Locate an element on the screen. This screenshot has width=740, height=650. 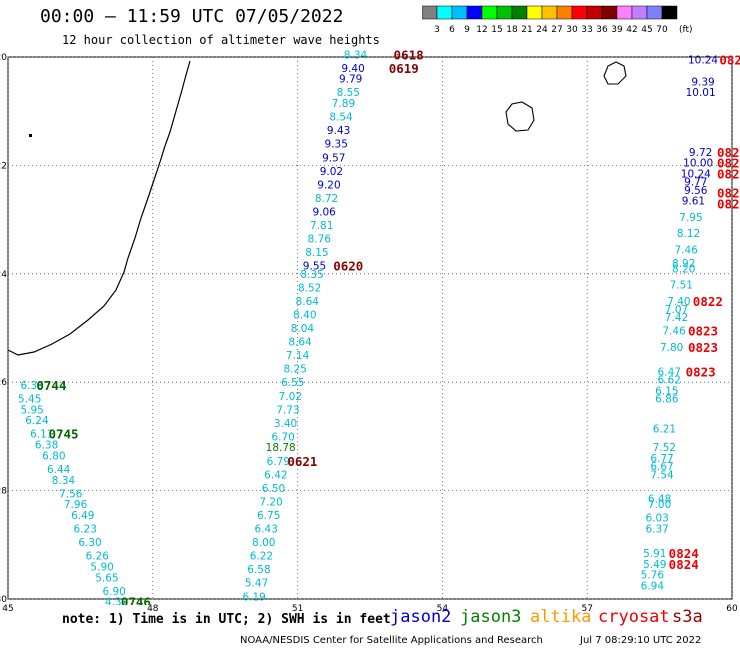
wave-height-reading: 6.26 is located at coordinates (98, 557).